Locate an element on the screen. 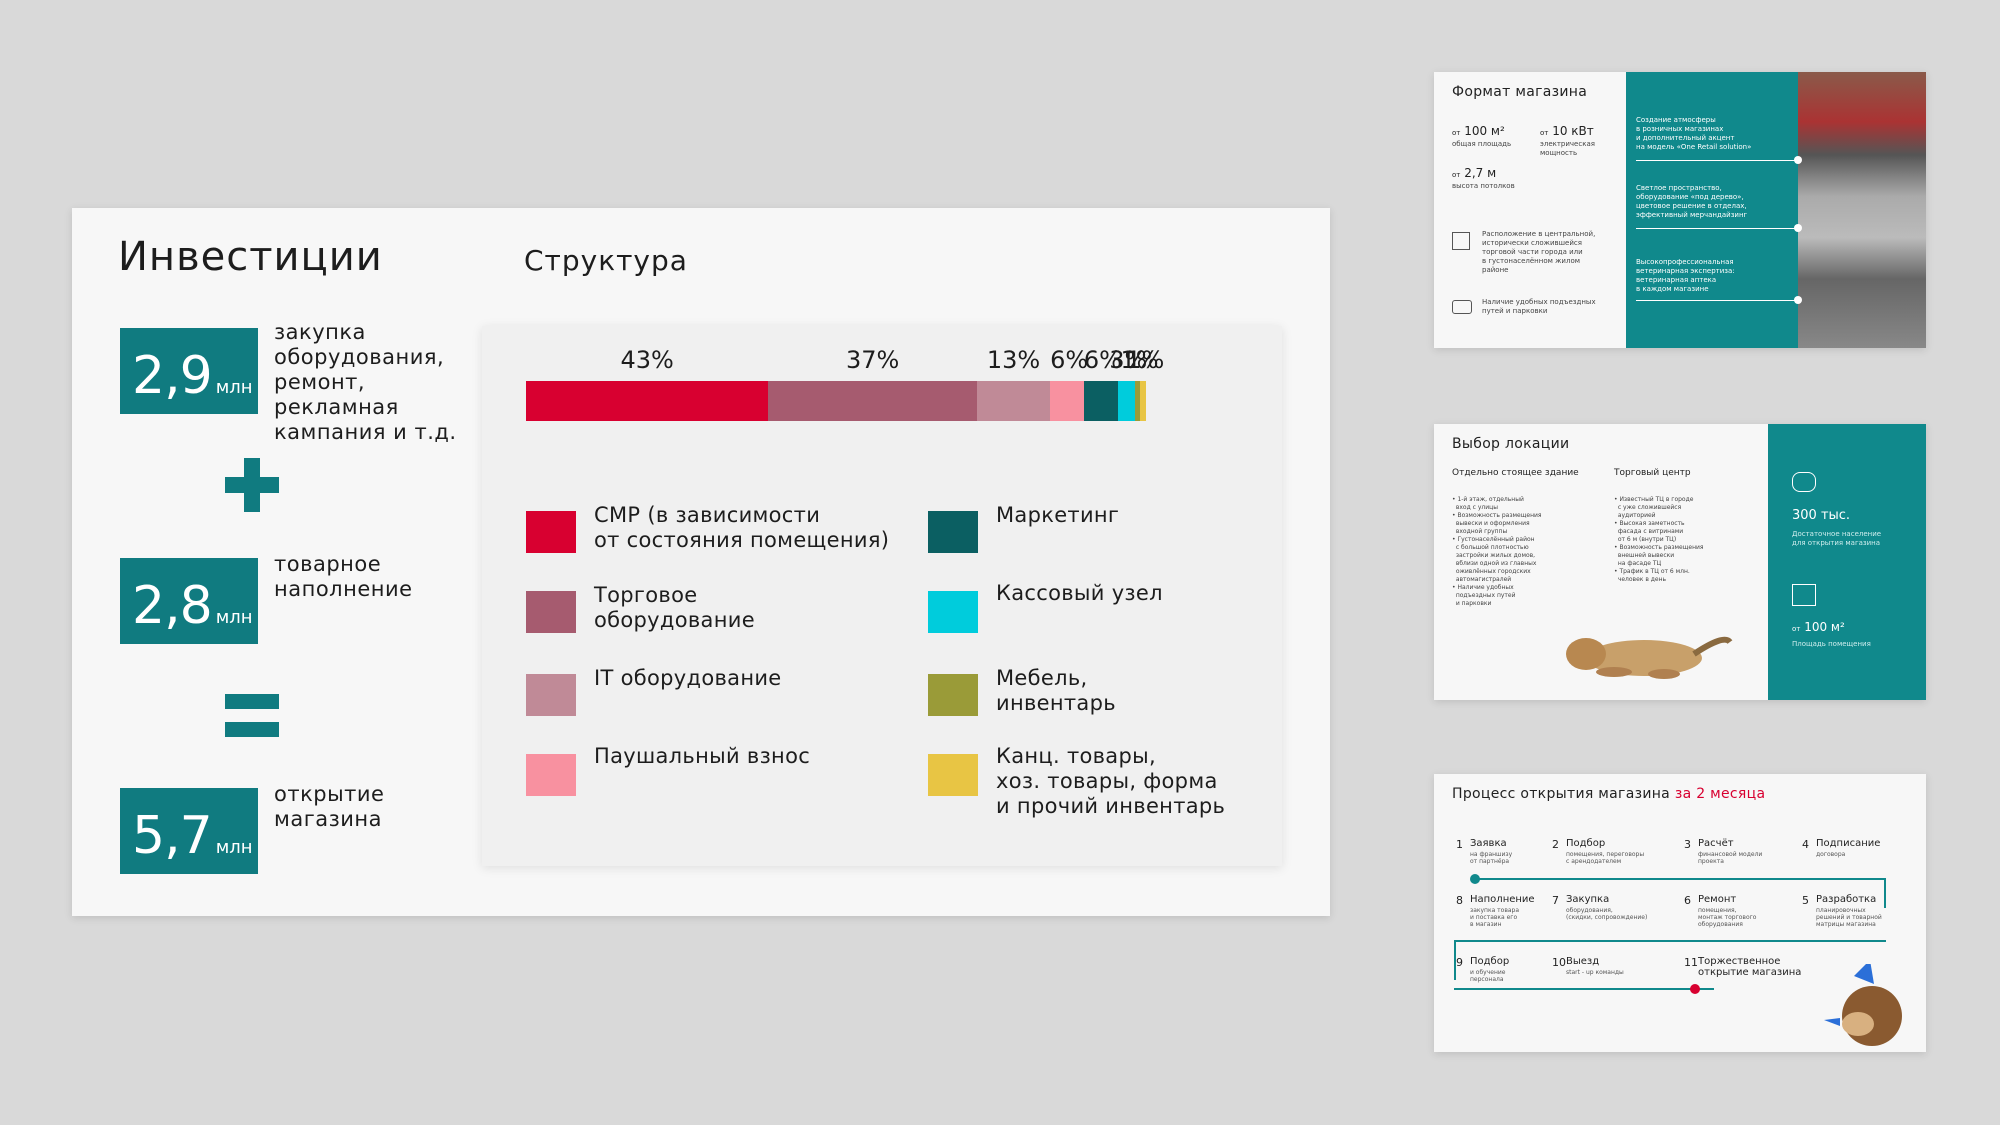 This screenshot has width=2000, height=1125. col2-title: Торговый центр is located at coordinates (1652, 473).